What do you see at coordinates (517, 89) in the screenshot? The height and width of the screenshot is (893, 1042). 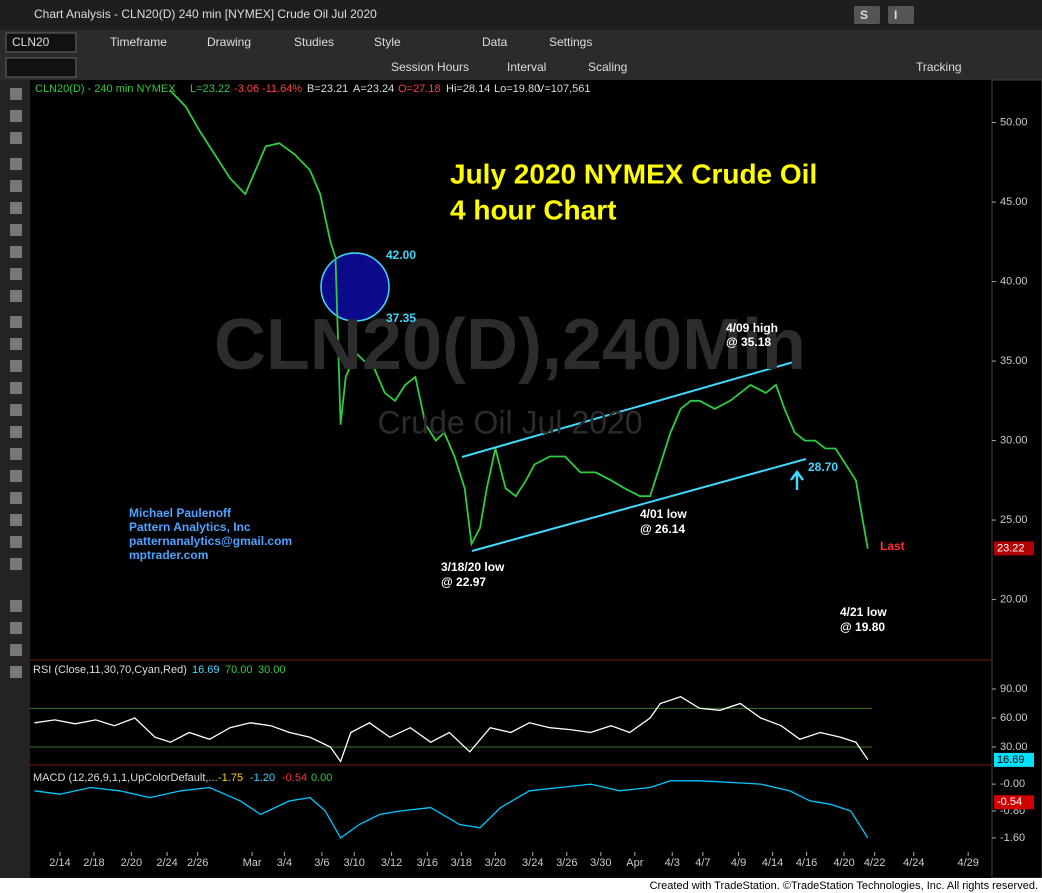 I see `quote: Lo=19.80` at bounding box center [517, 89].